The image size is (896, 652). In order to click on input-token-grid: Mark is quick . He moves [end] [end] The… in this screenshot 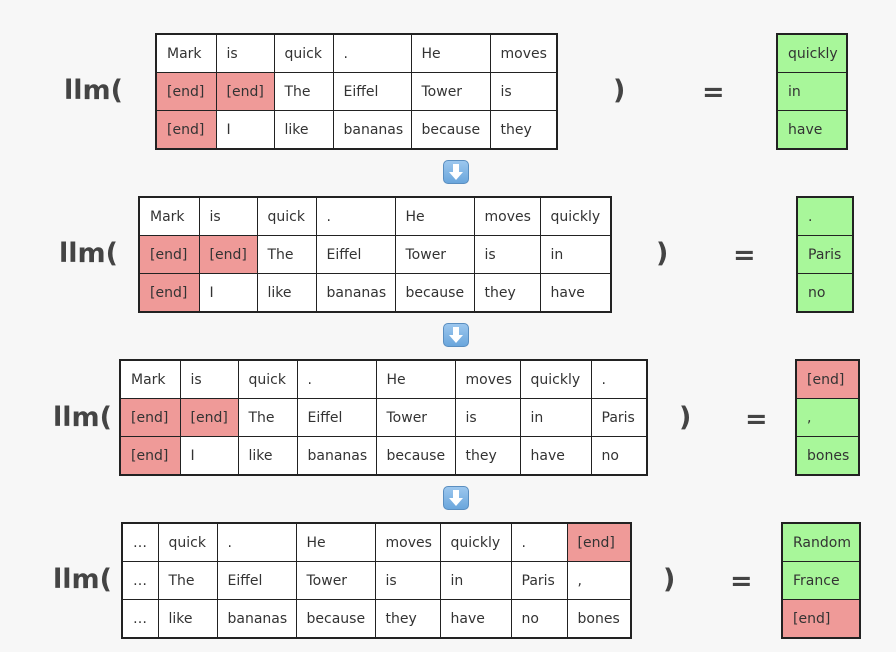, I will do `click(356, 91)`.